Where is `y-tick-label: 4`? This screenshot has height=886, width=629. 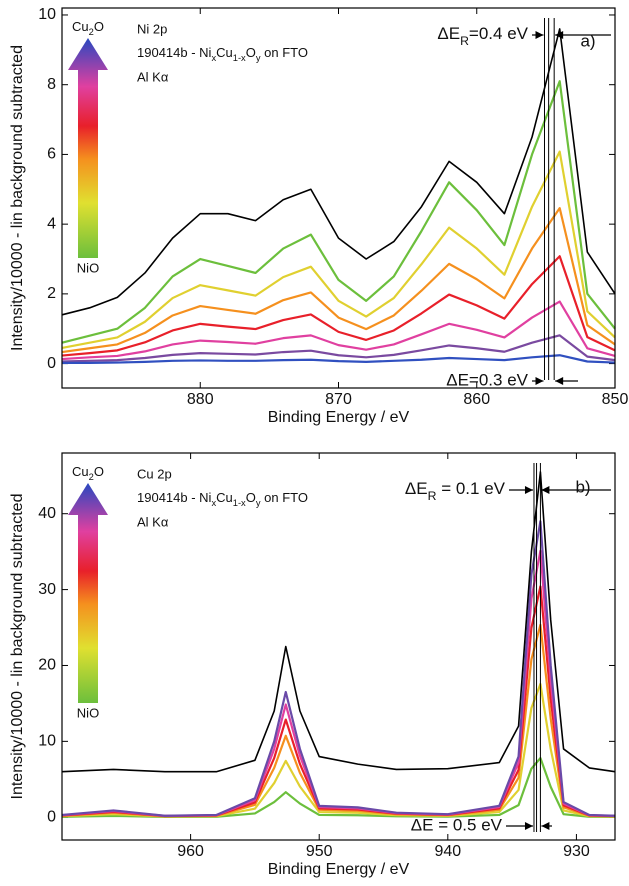 y-tick-label: 4 is located at coordinates (51, 223).